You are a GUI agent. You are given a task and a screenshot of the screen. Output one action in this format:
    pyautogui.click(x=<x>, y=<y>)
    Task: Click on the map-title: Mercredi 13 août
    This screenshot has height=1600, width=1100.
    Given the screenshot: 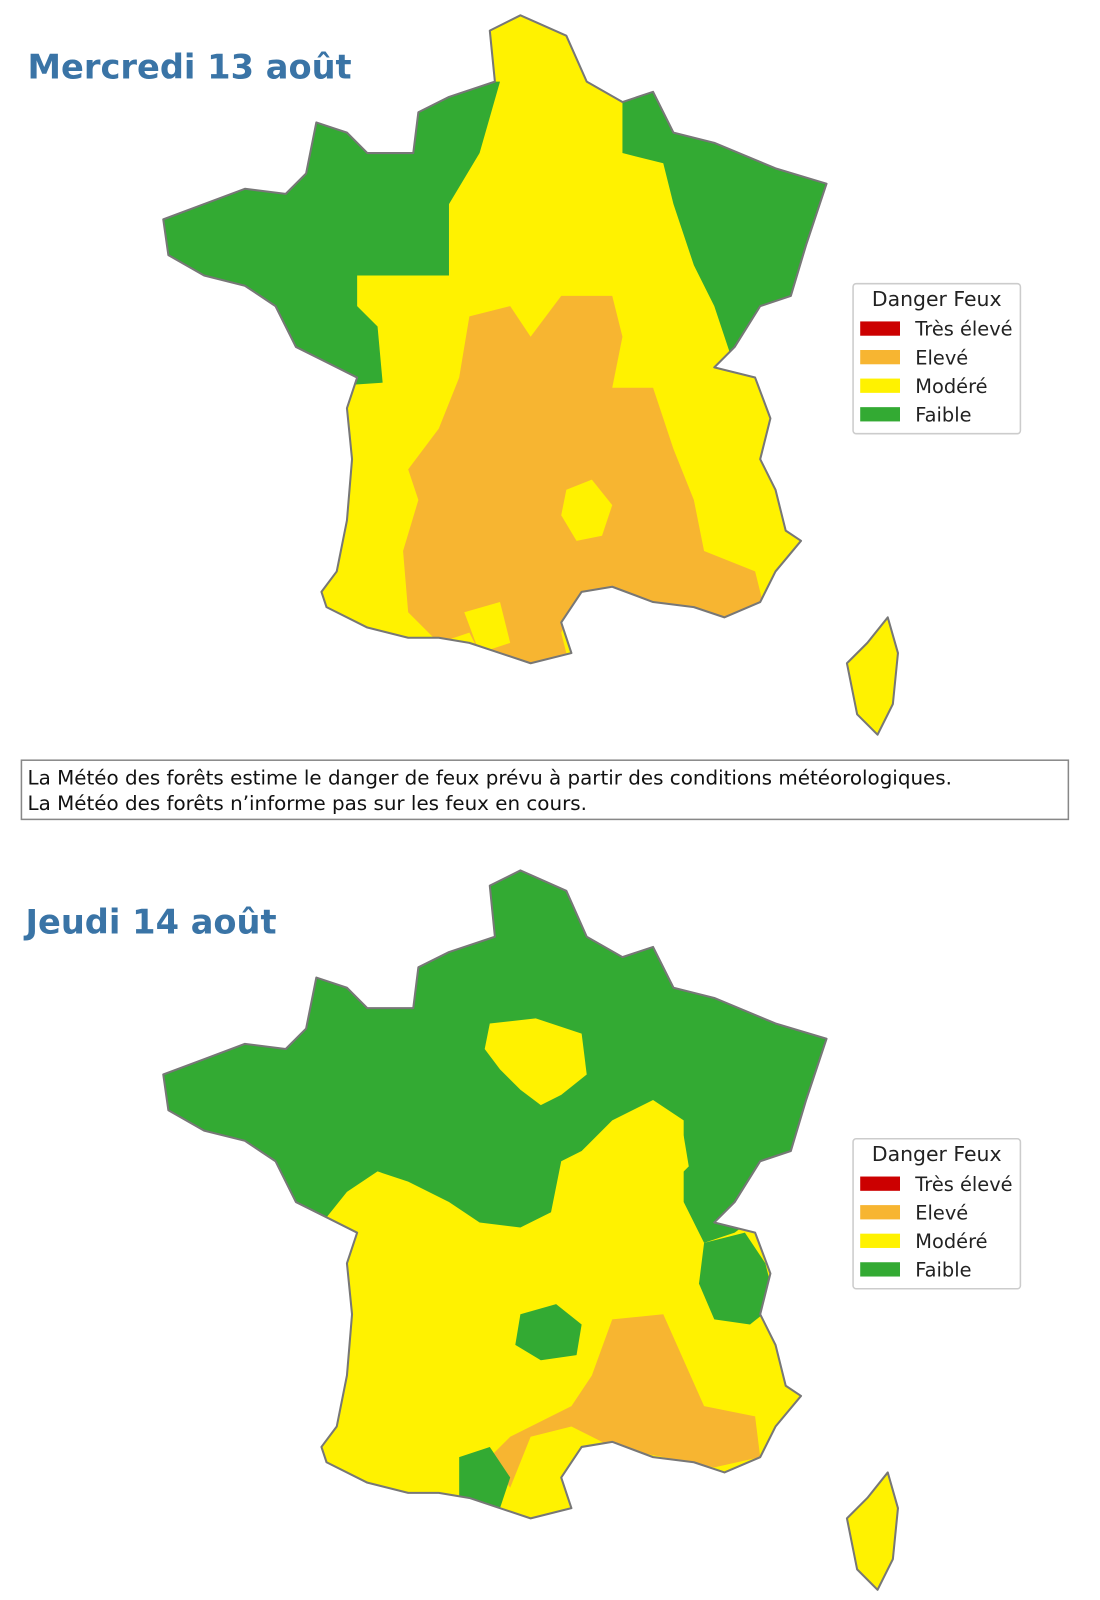 What is the action you would take?
    pyautogui.click(x=190, y=67)
    